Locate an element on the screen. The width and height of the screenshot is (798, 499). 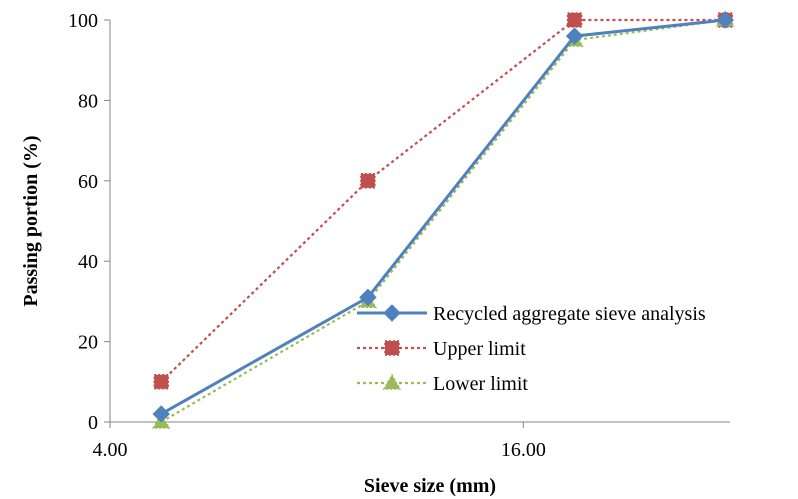
y-tick-label: 20 is located at coordinates (88, 343).